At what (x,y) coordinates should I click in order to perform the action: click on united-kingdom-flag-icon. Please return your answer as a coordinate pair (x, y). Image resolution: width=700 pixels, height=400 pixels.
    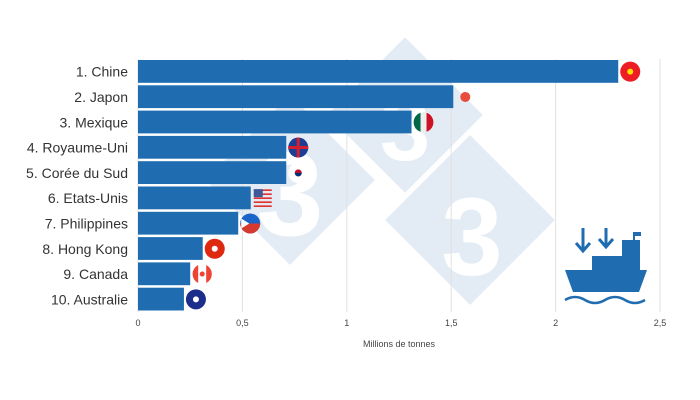
    Looking at the image, I should click on (298, 147).